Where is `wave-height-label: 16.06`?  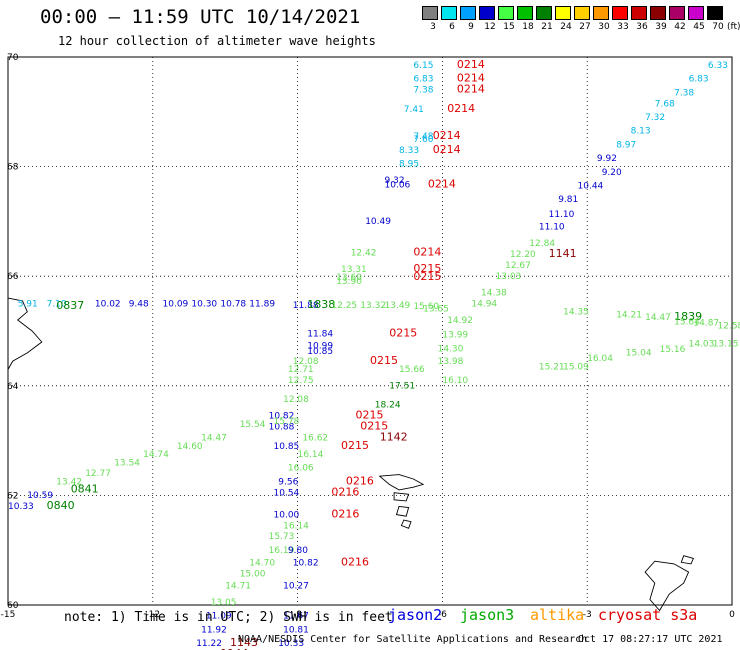 wave-height-label: 16.06 is located at coordinates (301, 469).